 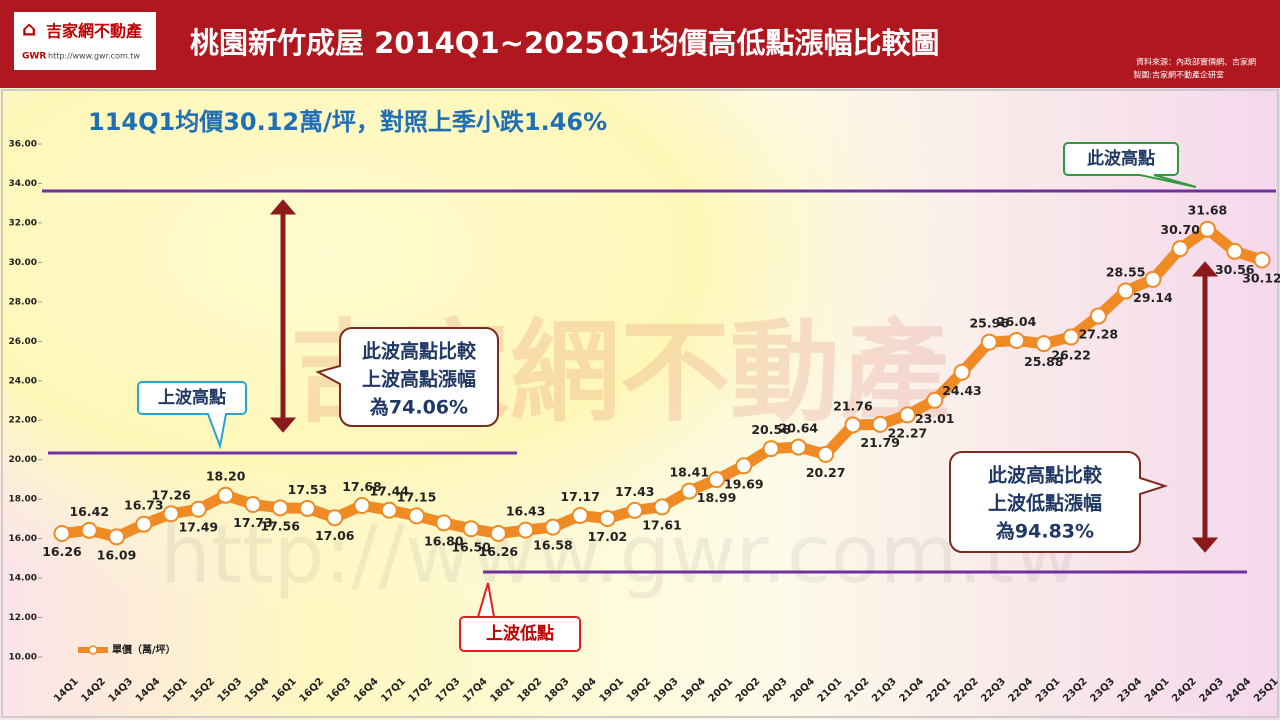 What do you see at coordinates (23, 460) in the screenshot?
I see `y-tick-label: 20.00` at bounding box center [23, 460].